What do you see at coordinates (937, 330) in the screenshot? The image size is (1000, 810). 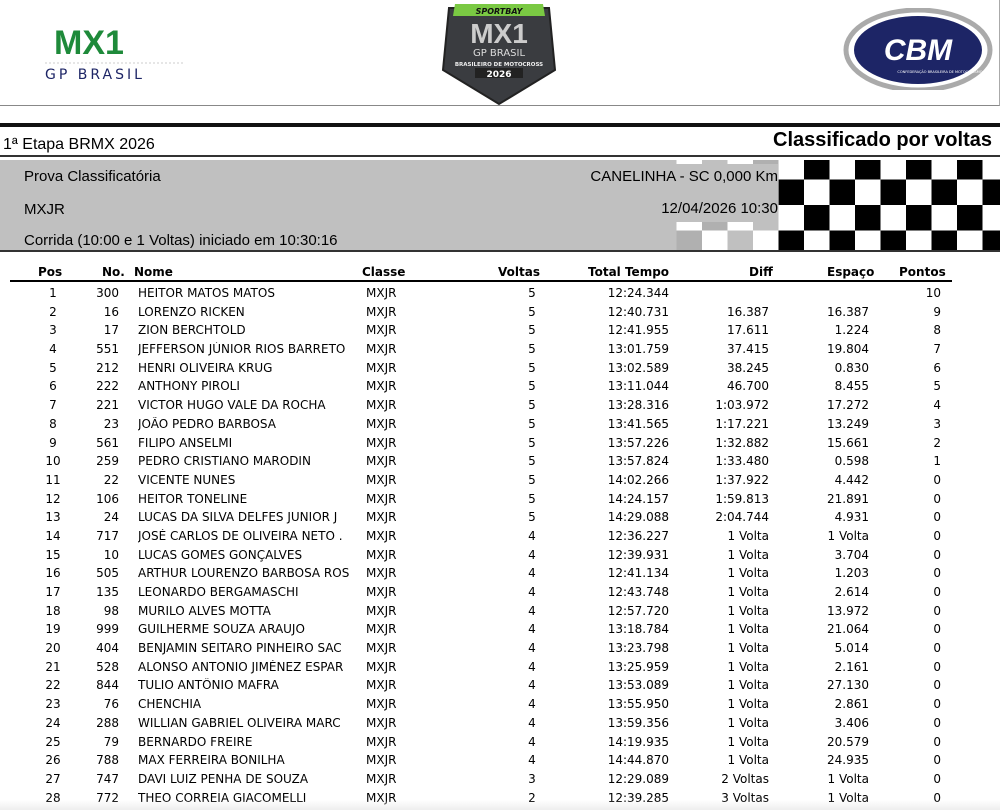 I see `cell-points: 8` at bounding box center [937, 330].